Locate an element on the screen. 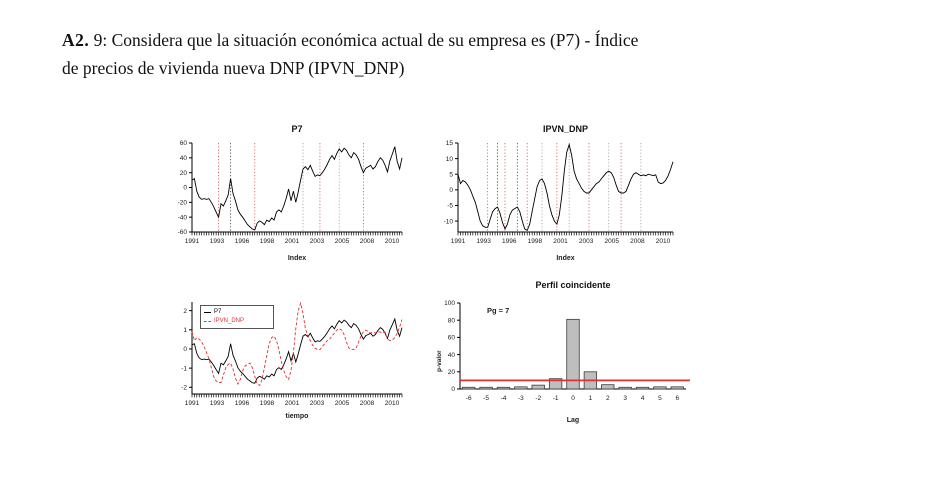  y-tick-labels: -2 -1 0 1 2 is located at coordinates (186, 349).